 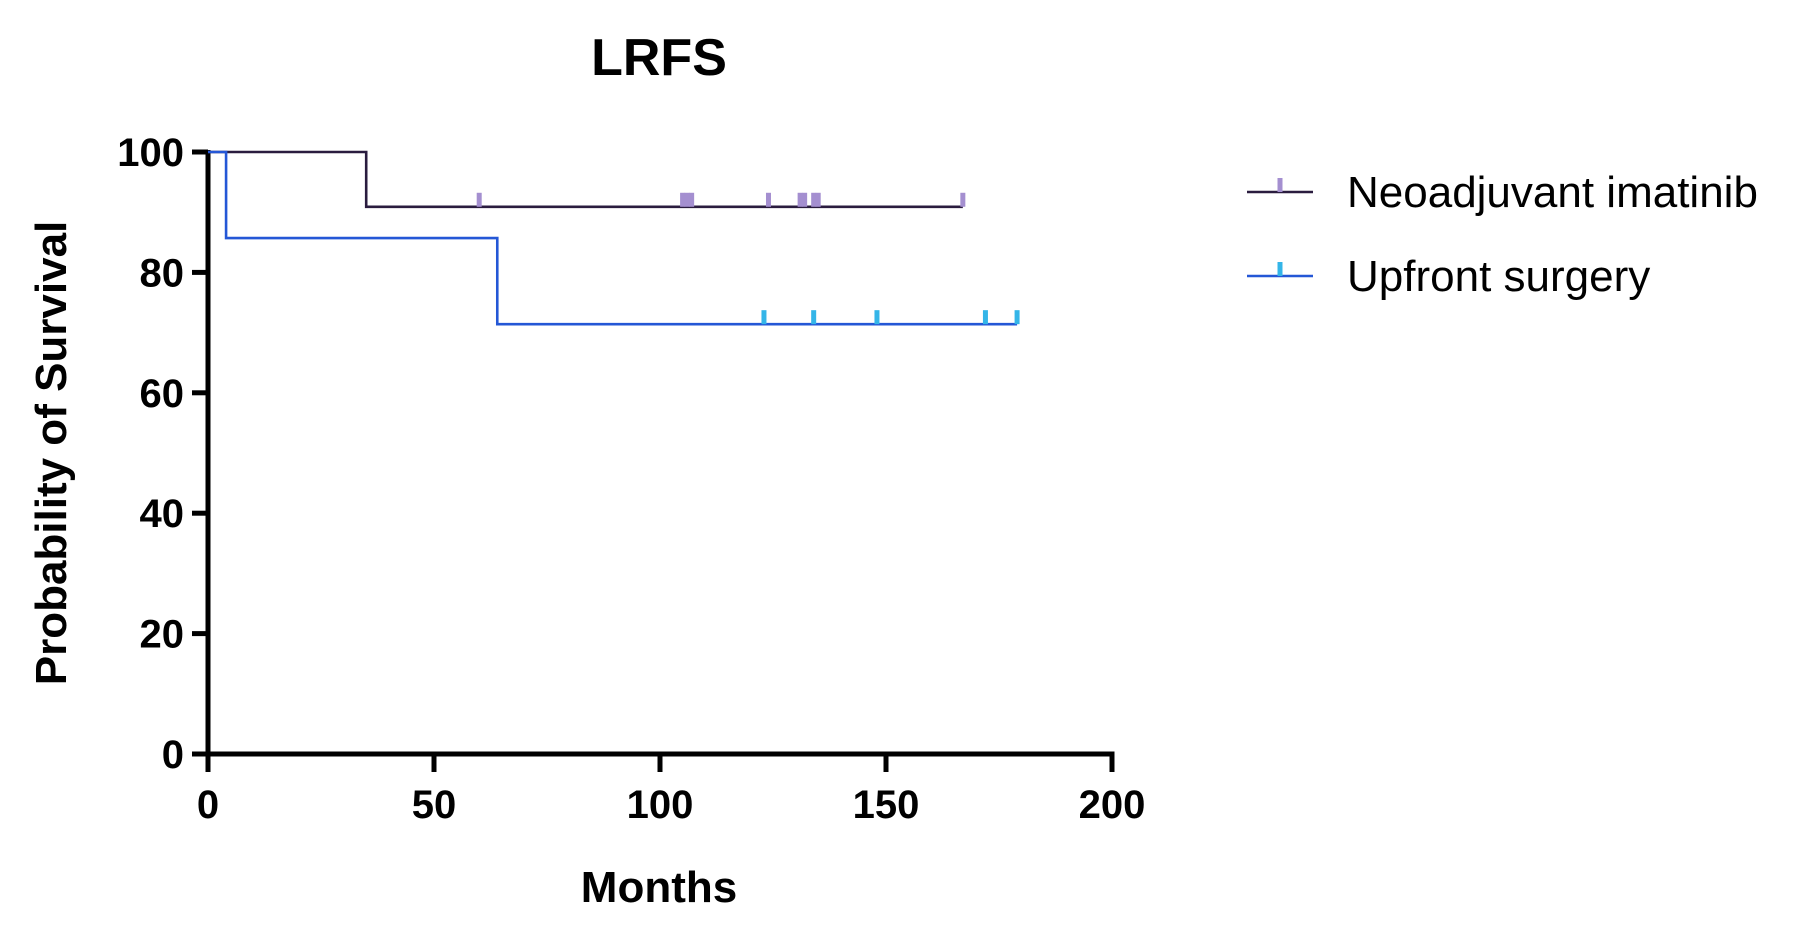 I want to click on legend: Neoadjuvant imatinib Upfront surgery, so click(x=1502, y=234).